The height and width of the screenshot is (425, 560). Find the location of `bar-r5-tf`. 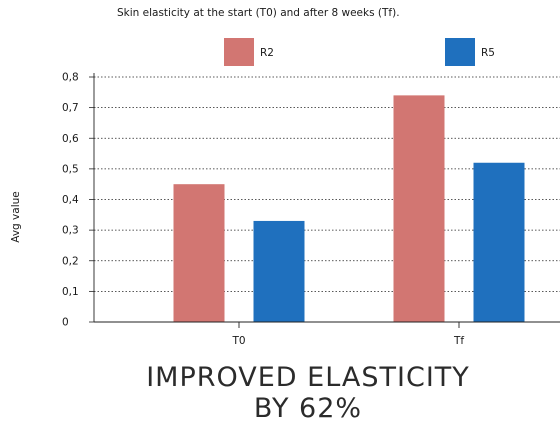

bar-r5-tf is located at coordinates (499, 242).